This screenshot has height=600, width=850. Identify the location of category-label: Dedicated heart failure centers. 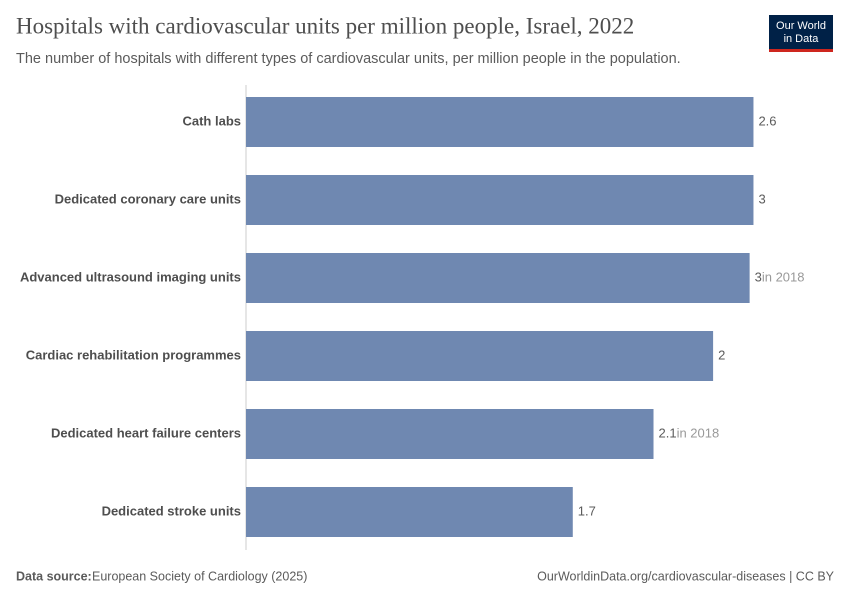
(146, 432).